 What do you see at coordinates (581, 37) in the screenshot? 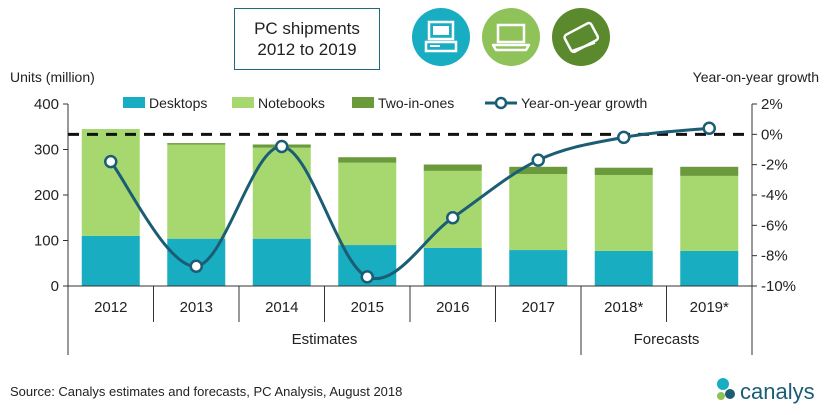
I see `tablet-icon` at bounding box center [581, 37].